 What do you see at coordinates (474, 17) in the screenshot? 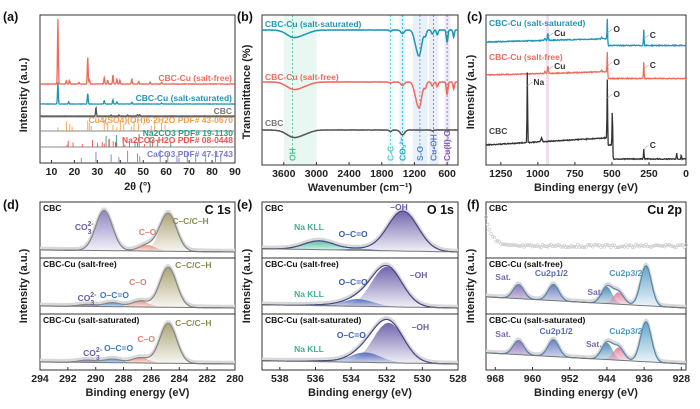
I see `panel-label: (c)` at bounding box center [474, 17].